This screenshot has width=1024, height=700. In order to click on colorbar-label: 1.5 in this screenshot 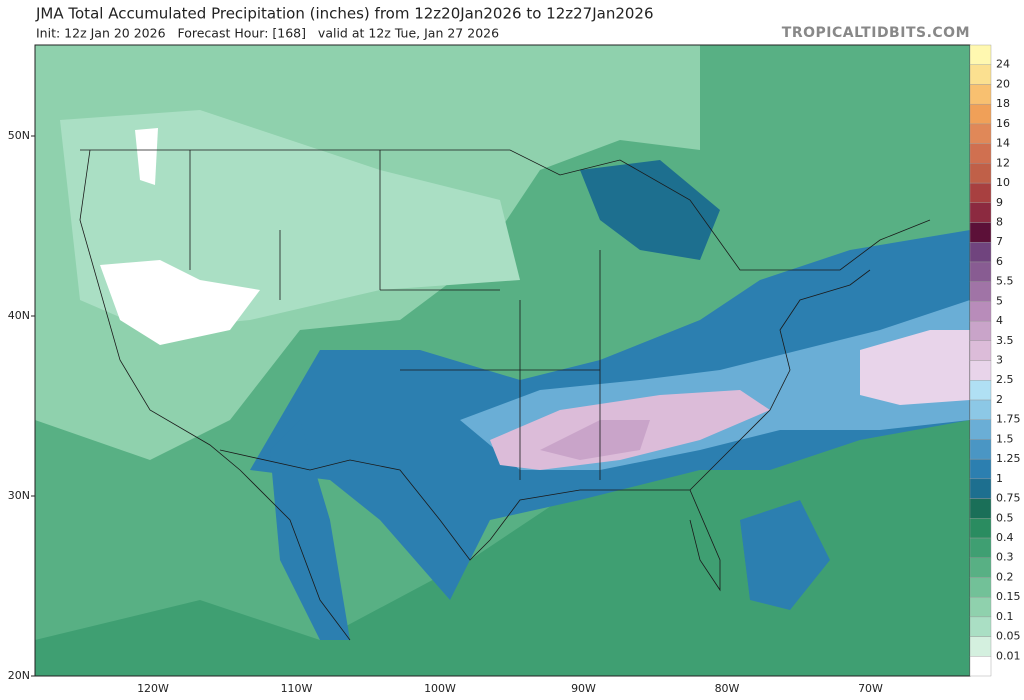, I will do `click(1005, 438)`.